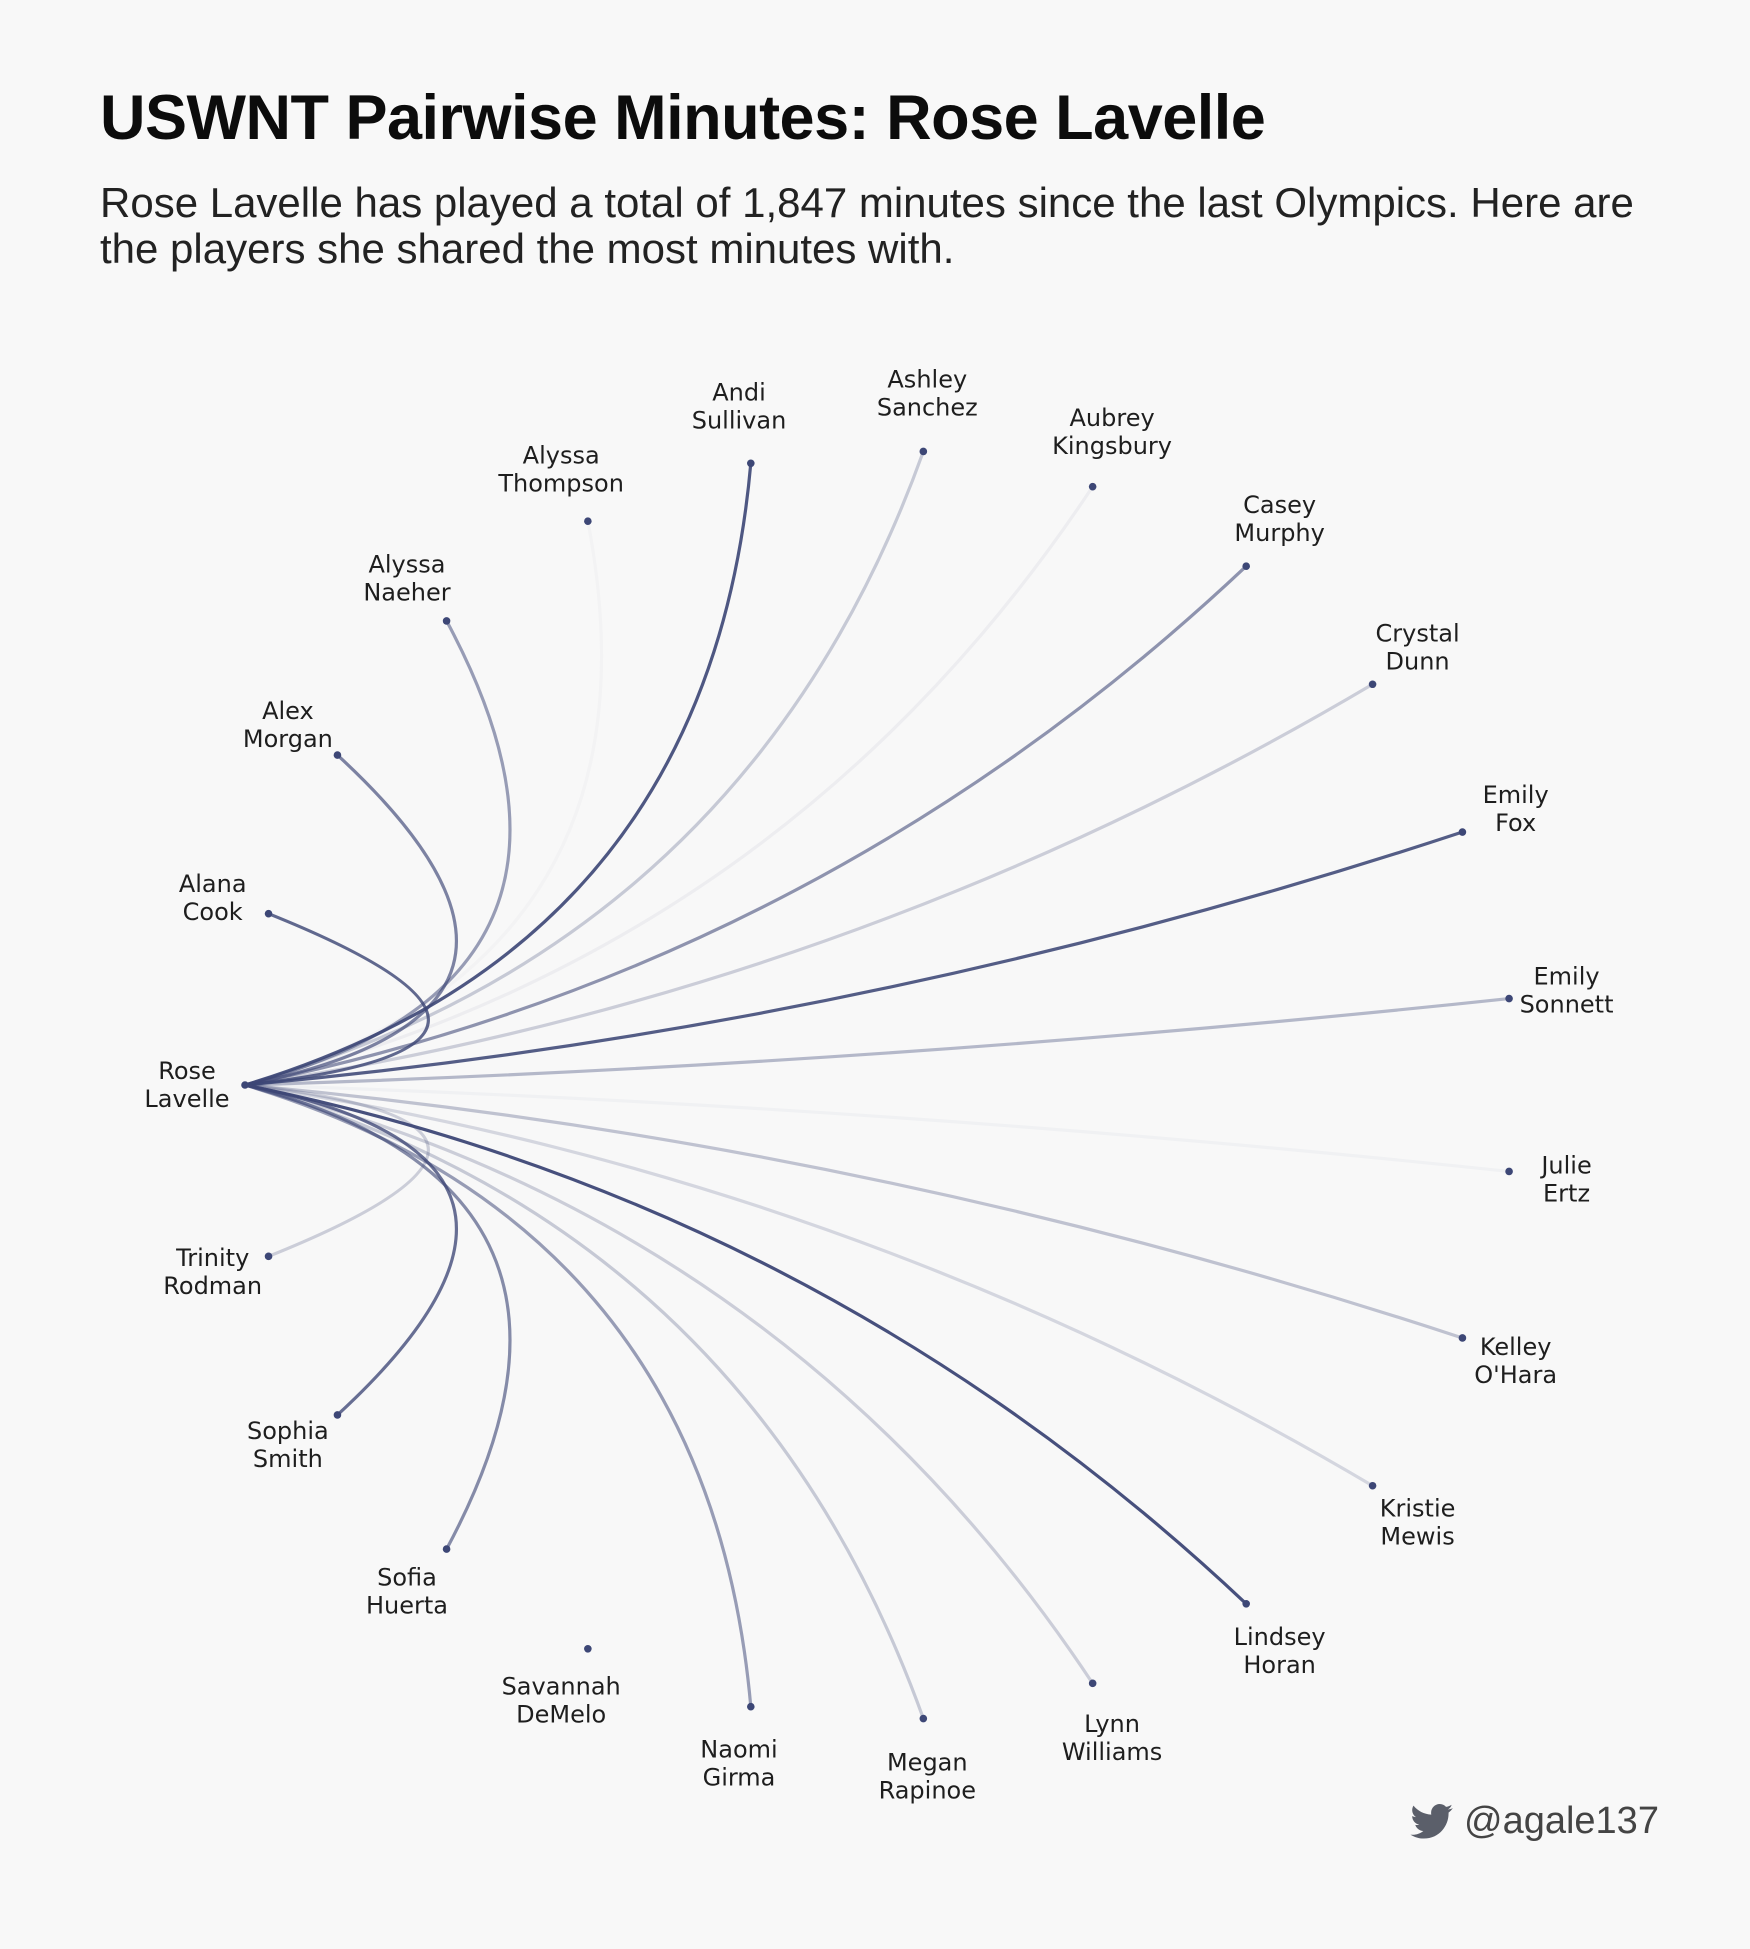 Image resolution: width=1750 pixels, height=1949 pixels. What do you see at coordinates (446, 621) in the screenshot?
I see `node-alyssa-naeher` at bounding box center [446, 621].